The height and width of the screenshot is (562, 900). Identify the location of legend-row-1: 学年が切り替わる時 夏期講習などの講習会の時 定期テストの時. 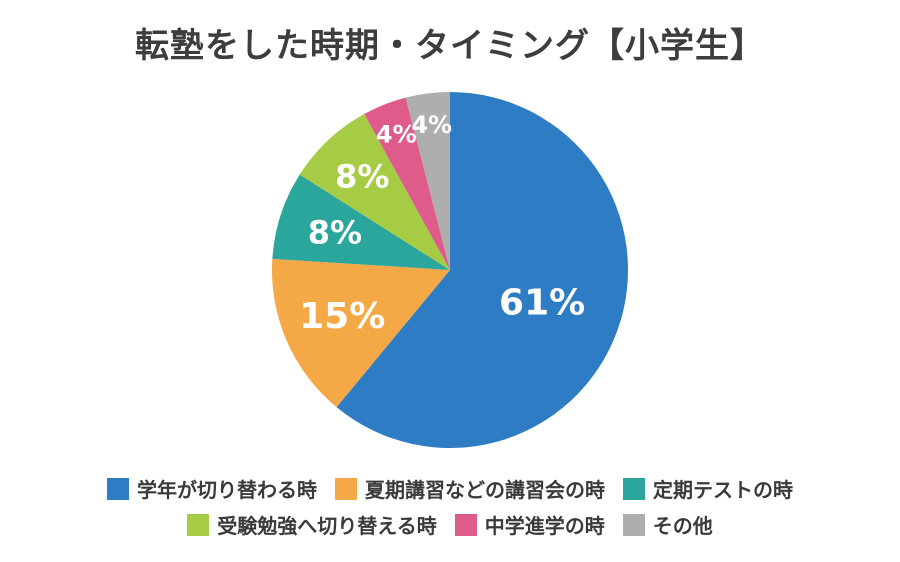
(450, 488).